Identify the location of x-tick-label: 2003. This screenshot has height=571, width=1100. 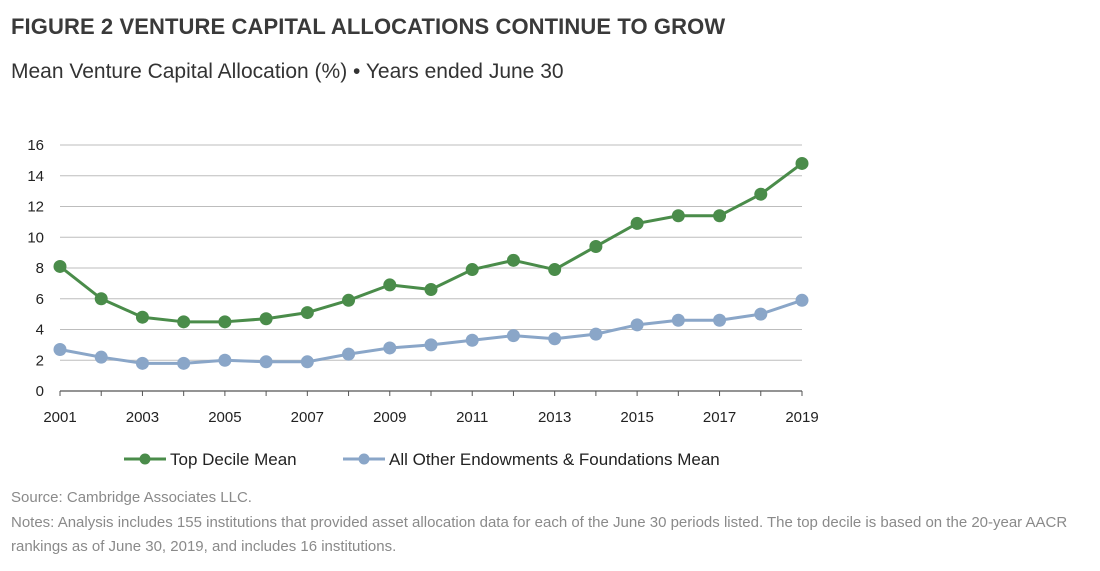
(142, 417).